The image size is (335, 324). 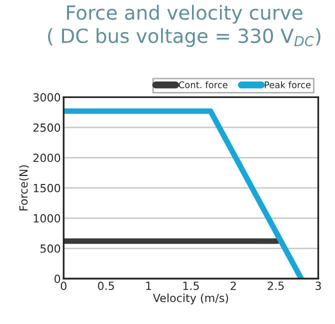 I want to click on x-tick-label: 2.5, so click(x=276, y=286).